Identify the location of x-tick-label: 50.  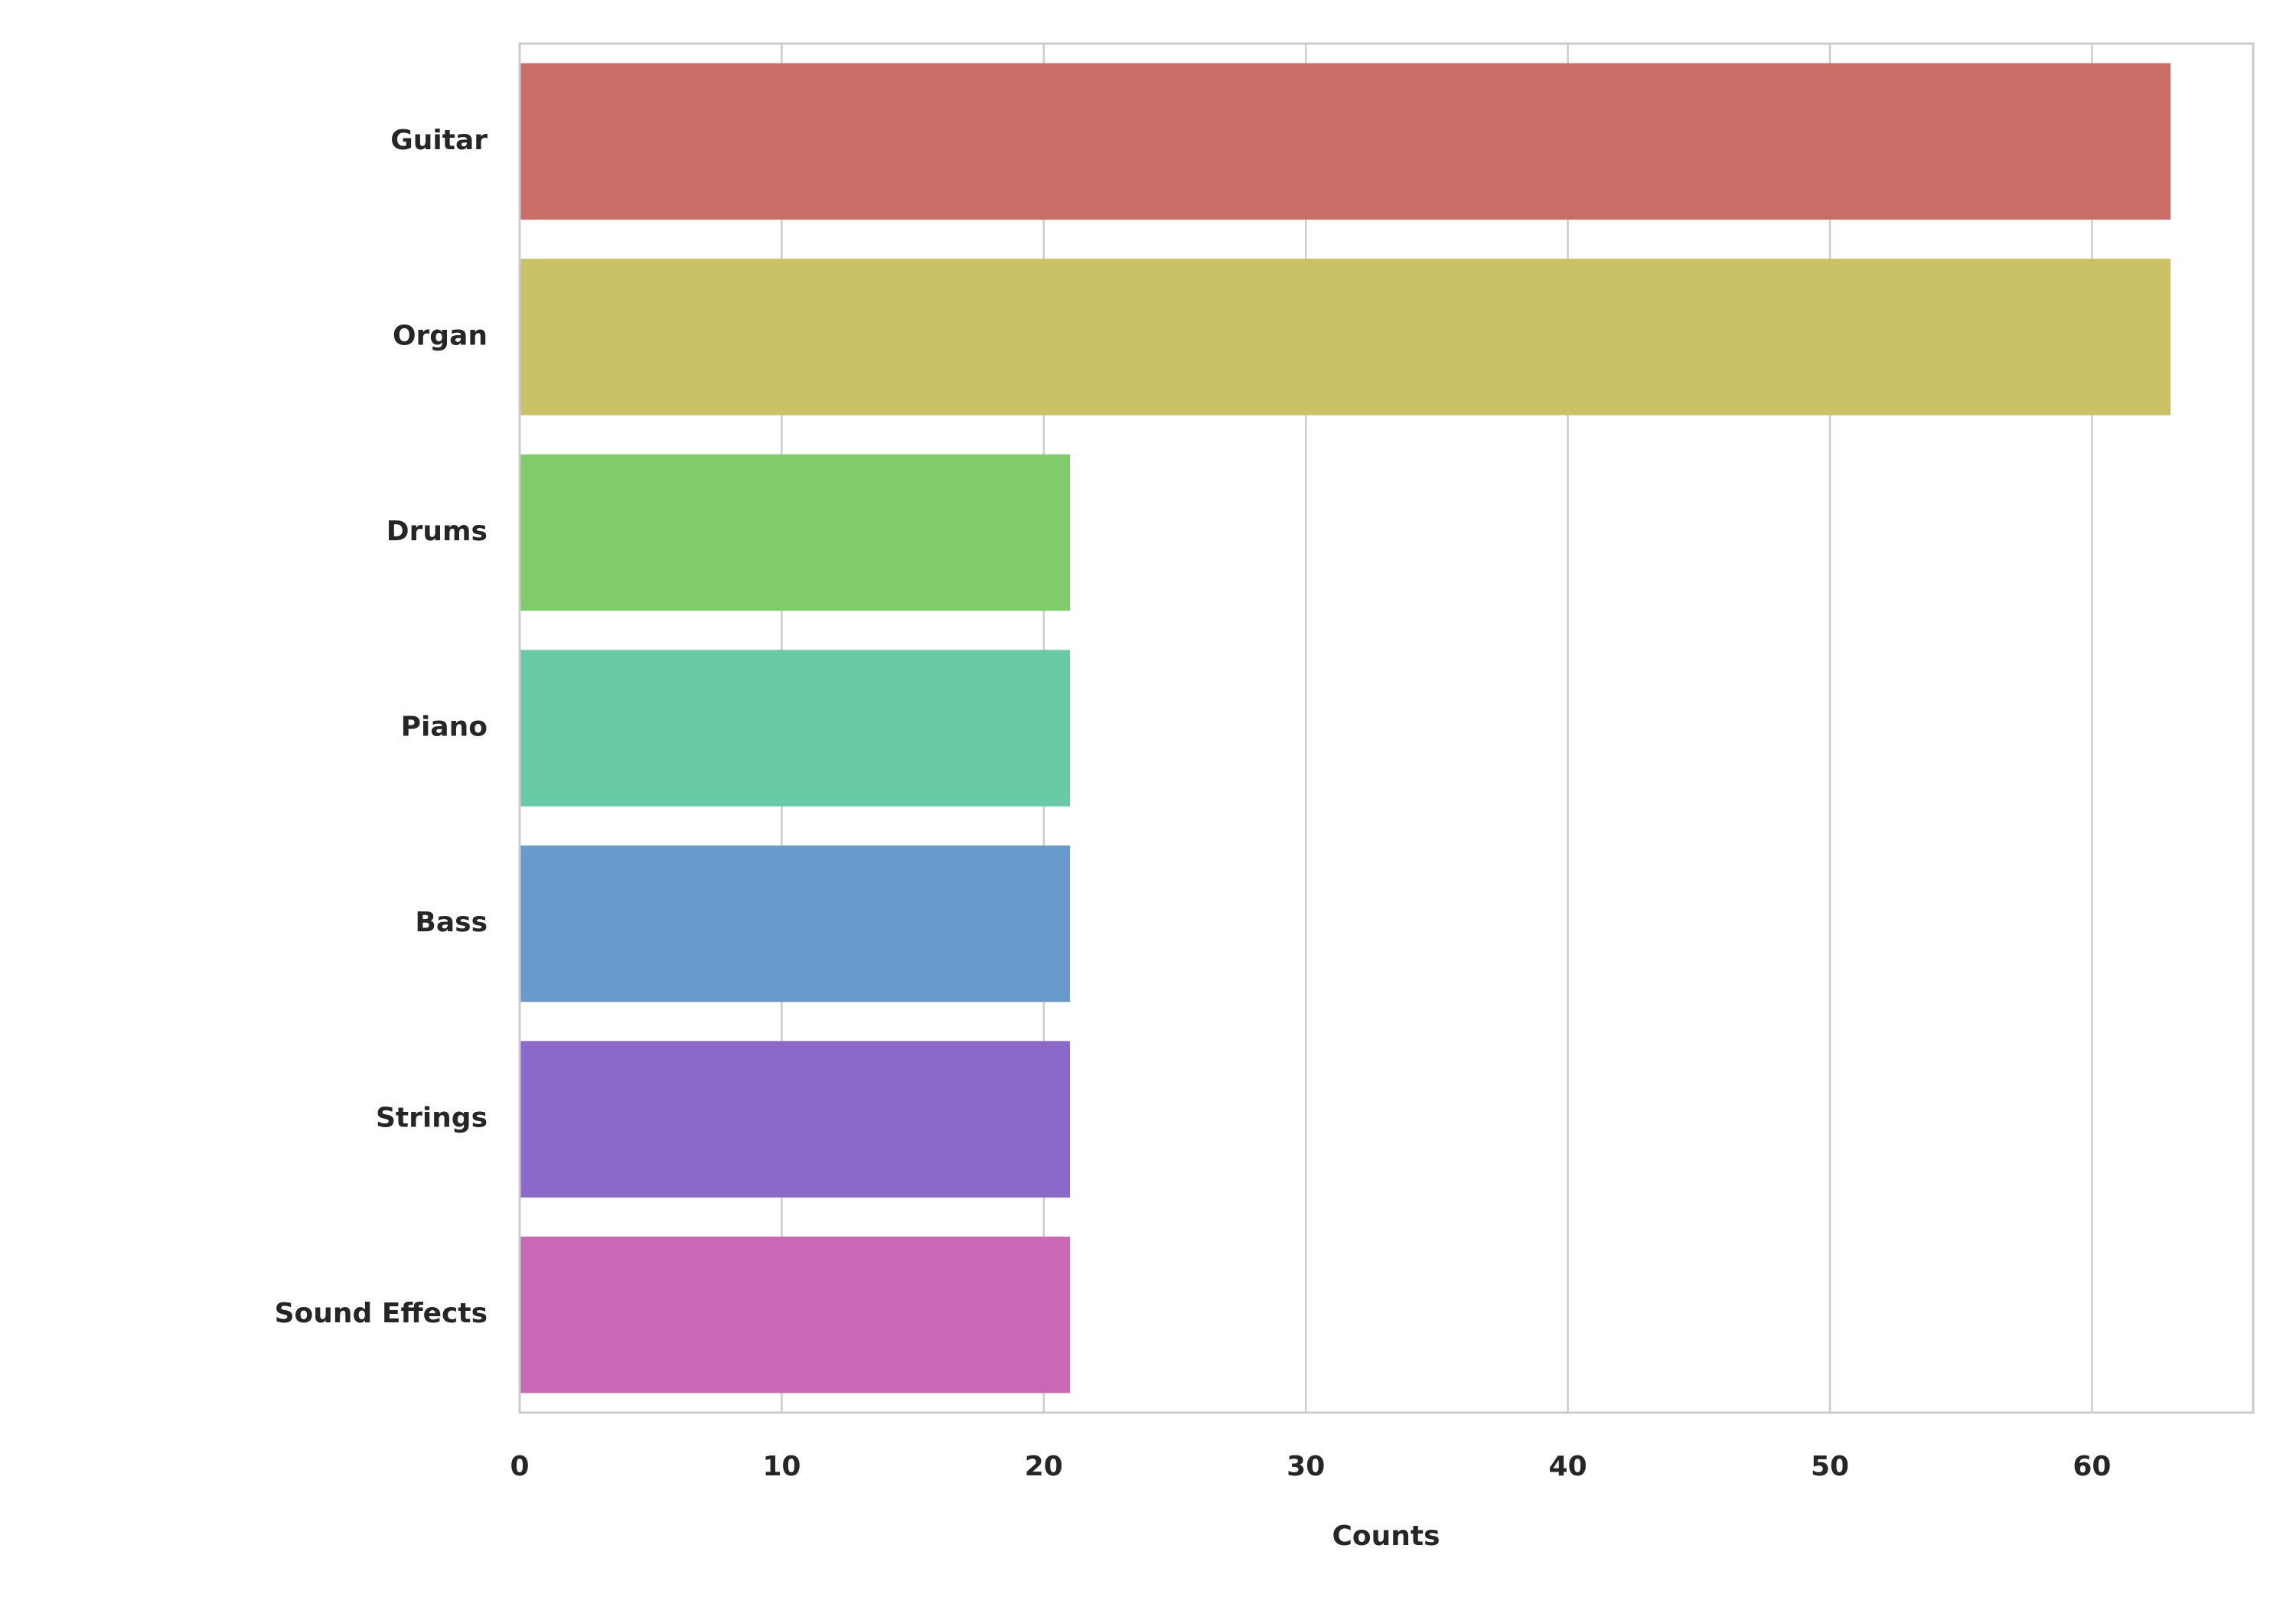
(1830, 1466).